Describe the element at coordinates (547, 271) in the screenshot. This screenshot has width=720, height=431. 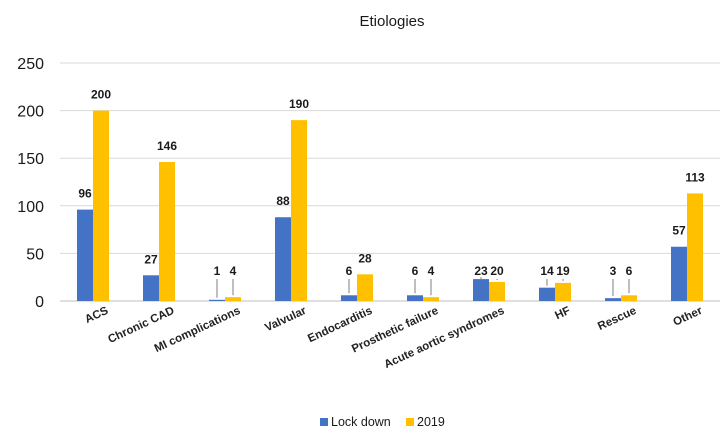
I see `data-label: 14` at that location.